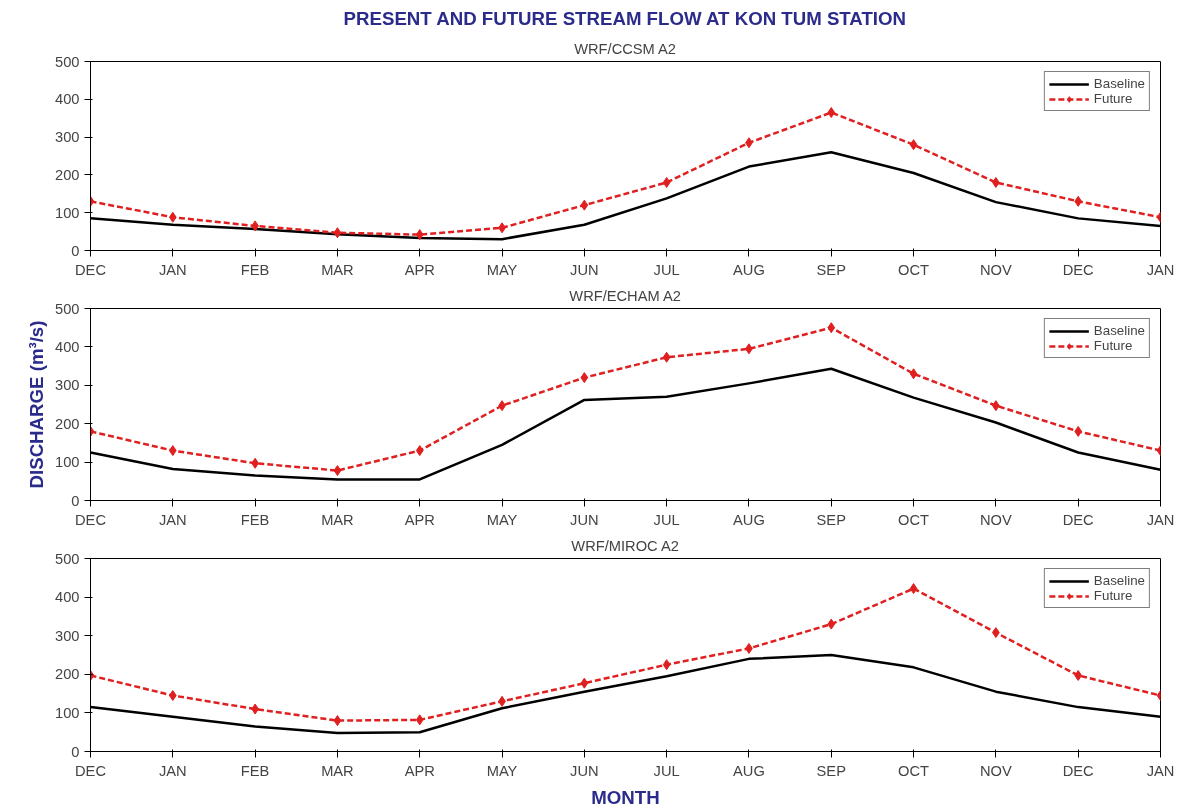  I want to click on x-axis-title: MONTH, so click(625, 797).